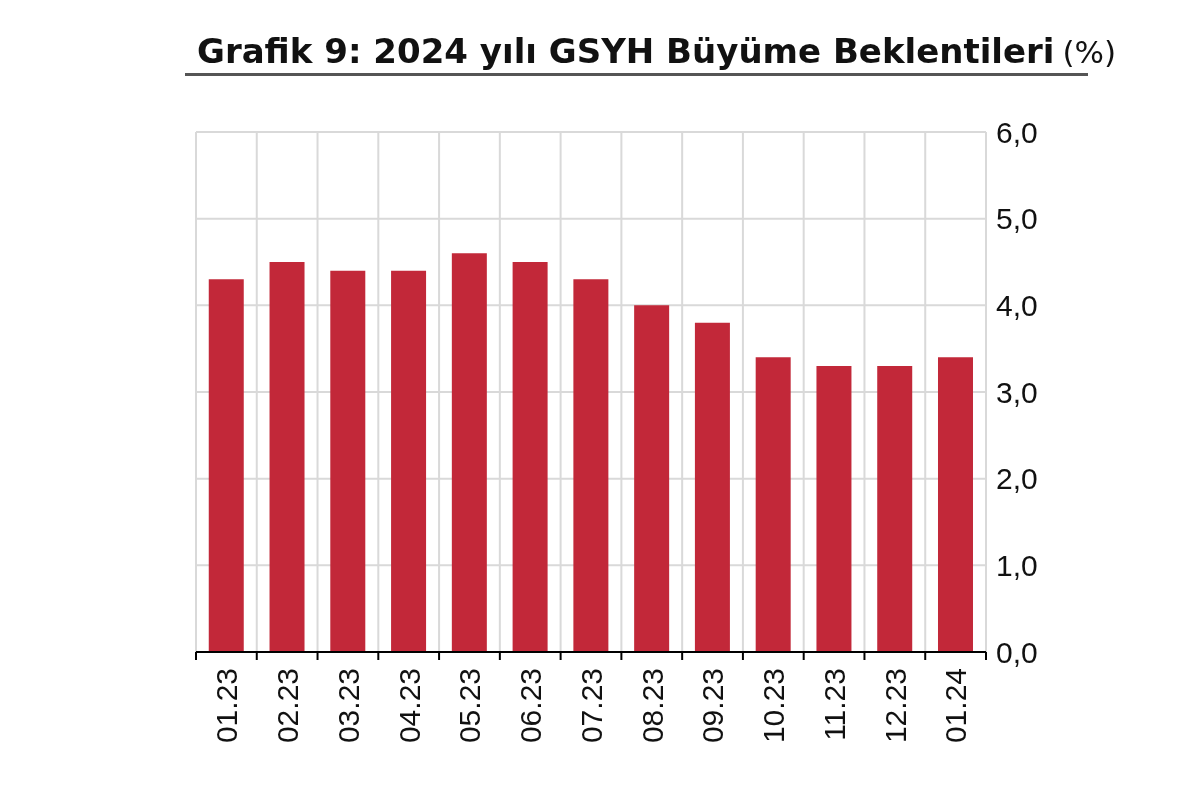  What do you see at coordinates (774, 706) in the screenshot?
I see `x-tick-label: 10.23` at bounding box center [774, 706].